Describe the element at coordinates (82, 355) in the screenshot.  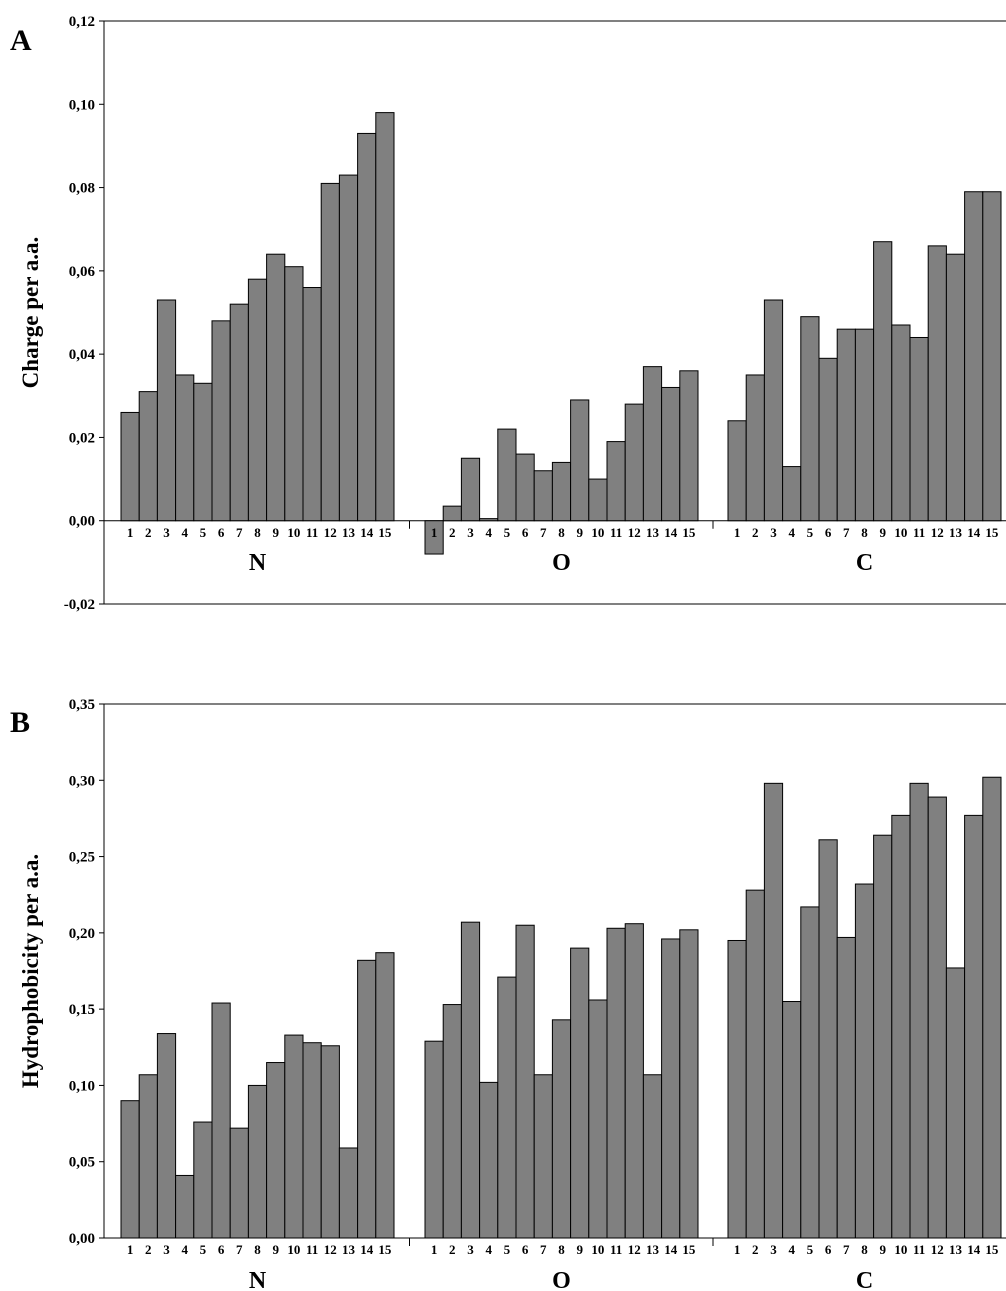
I see `y-tick-label: 0,04` at that location.